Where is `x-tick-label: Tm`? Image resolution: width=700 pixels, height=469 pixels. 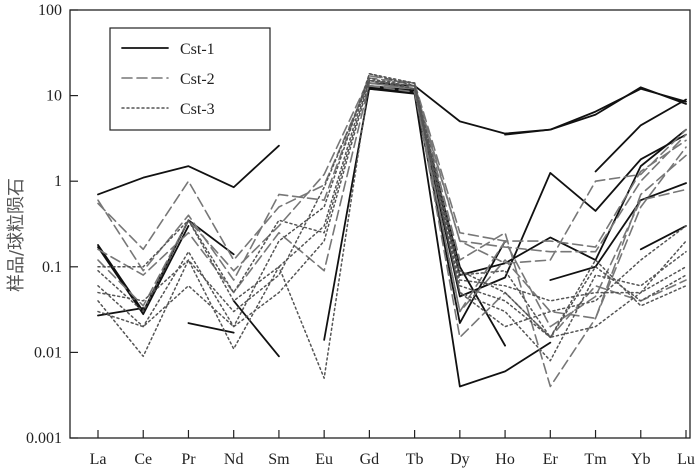
x-tick-label: Tm is located at coordinates (595, 459).